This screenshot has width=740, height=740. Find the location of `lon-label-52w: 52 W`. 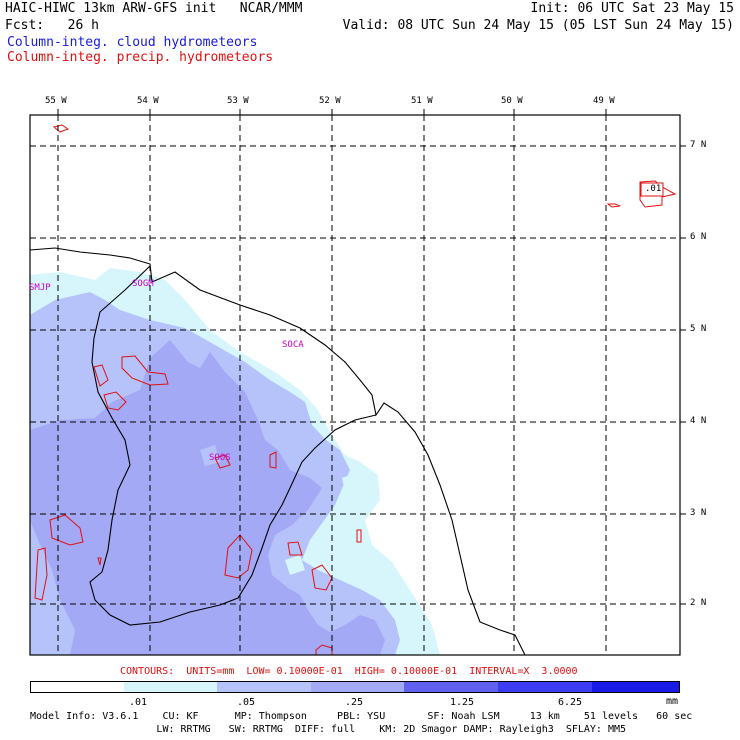

lon-label-52w: 52 W is located at coordinates (330, 101).